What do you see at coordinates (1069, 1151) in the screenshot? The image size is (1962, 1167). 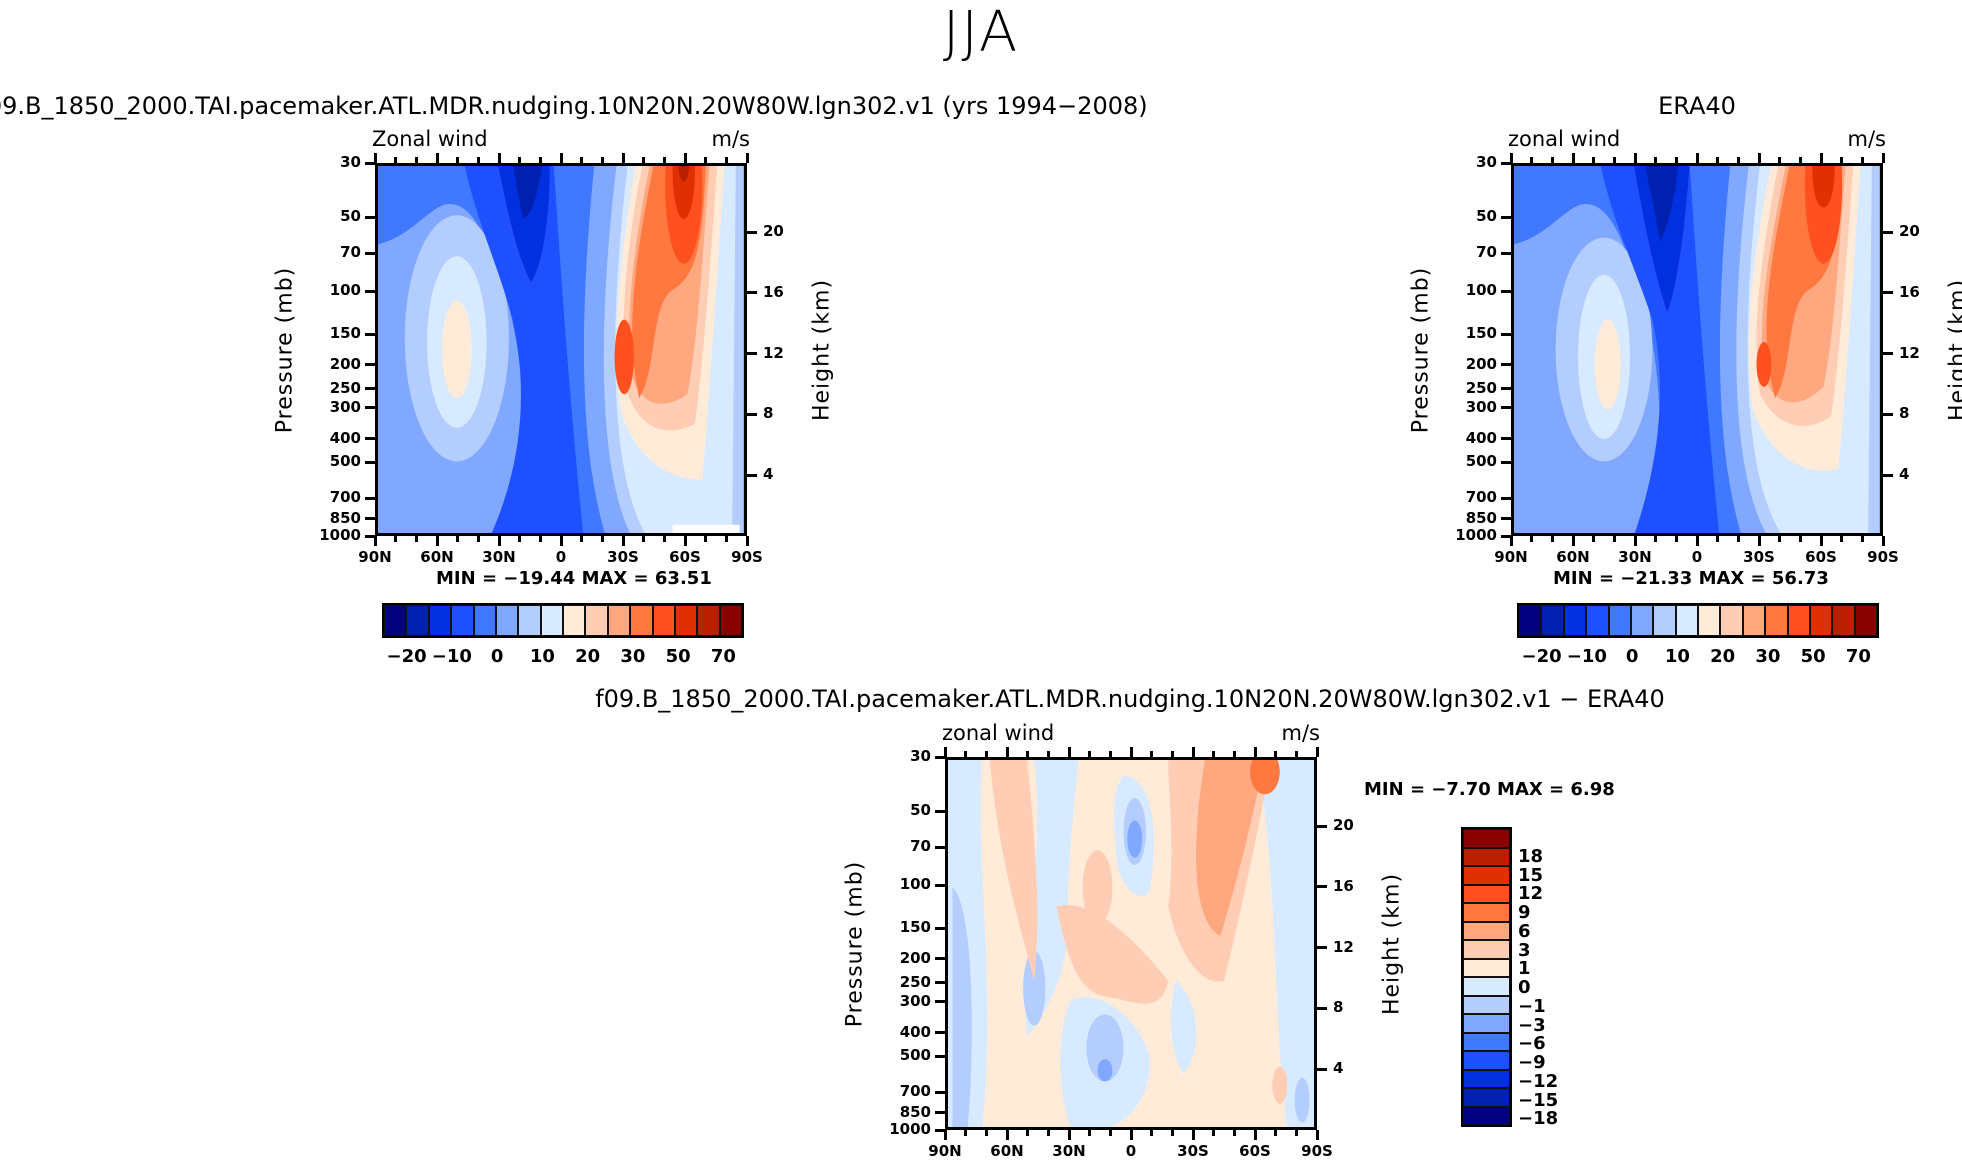 I see `x-tick-label: 30N` at bounding box center [1069, 1151].